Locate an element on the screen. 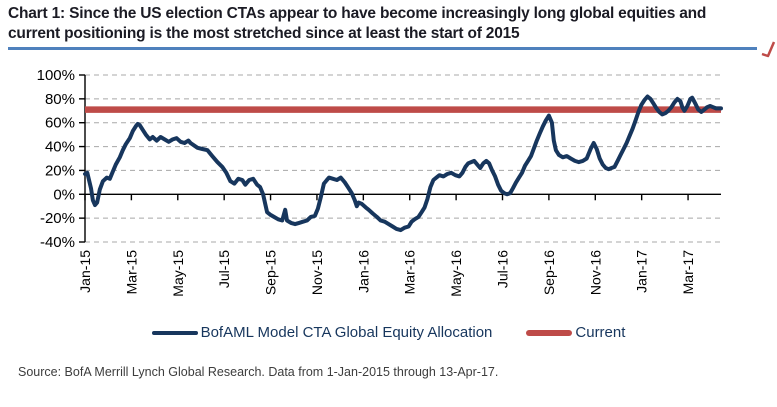  legend-item-current: Current is located at coordinates (575, 332).